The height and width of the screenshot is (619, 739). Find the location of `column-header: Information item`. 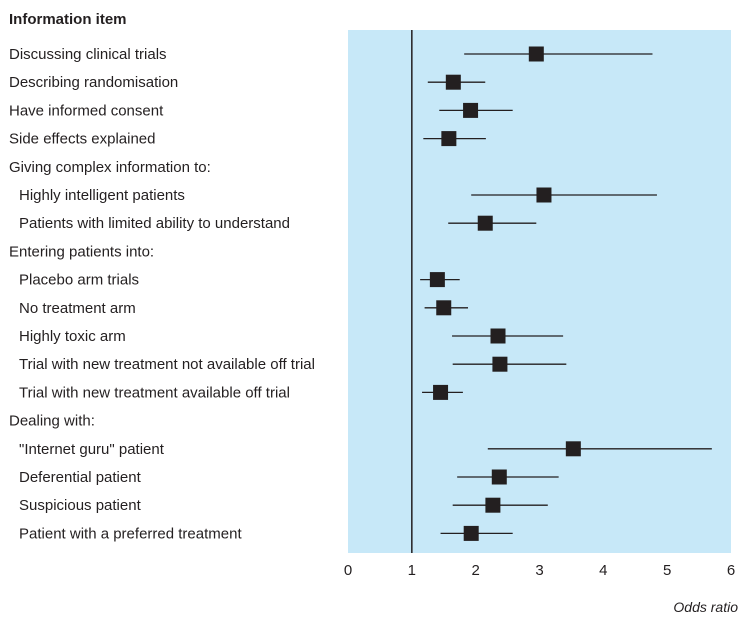

column-header: Information item is located at coordinates (68, 19).